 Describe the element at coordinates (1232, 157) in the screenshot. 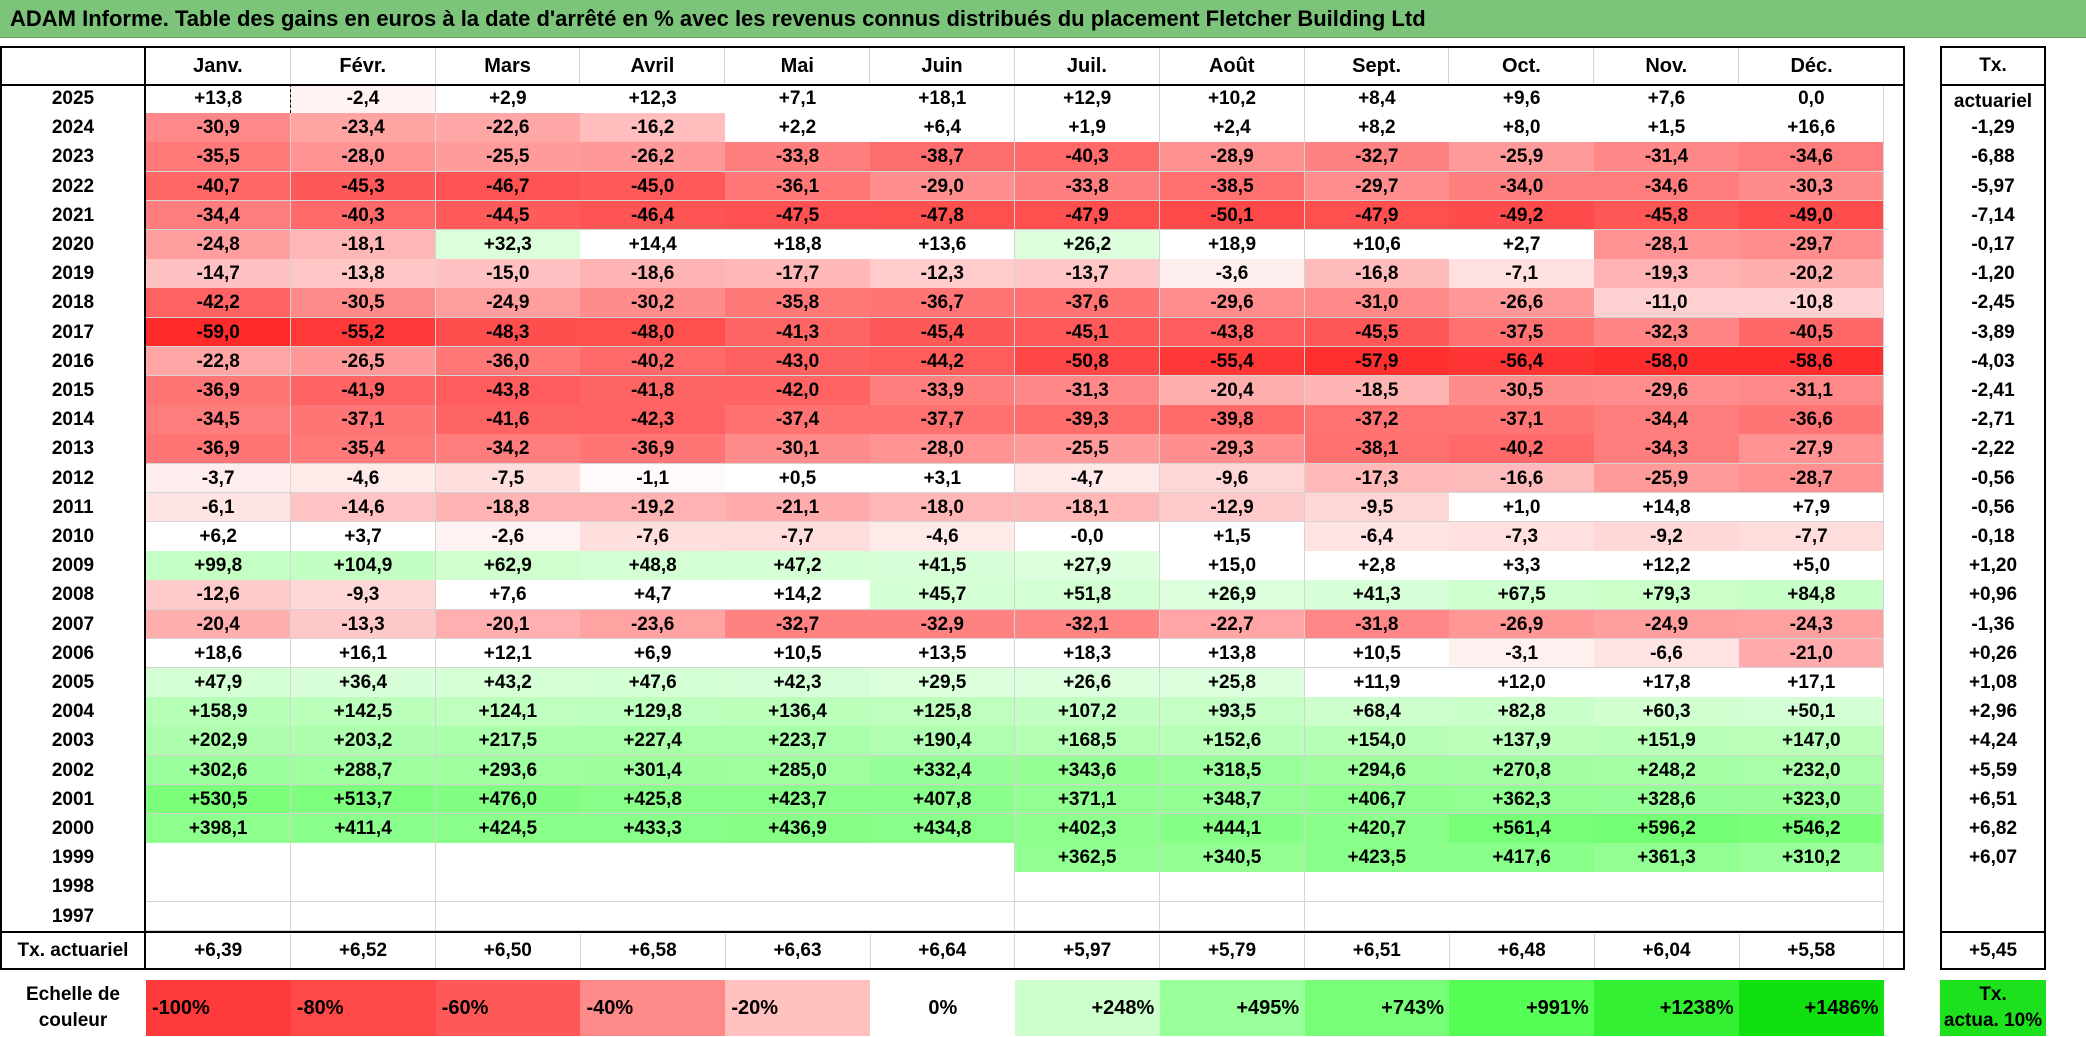

I see `gain-cell: -28,9` at that location.